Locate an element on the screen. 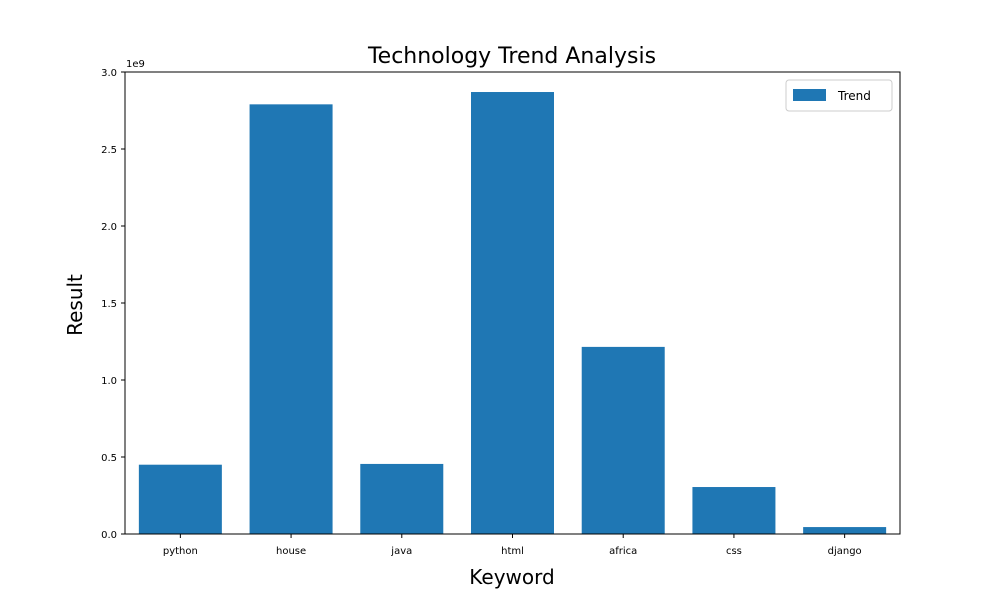 The height and width of the screenshot is (600, 1000). bar-css is located at coordinates (734, 510).